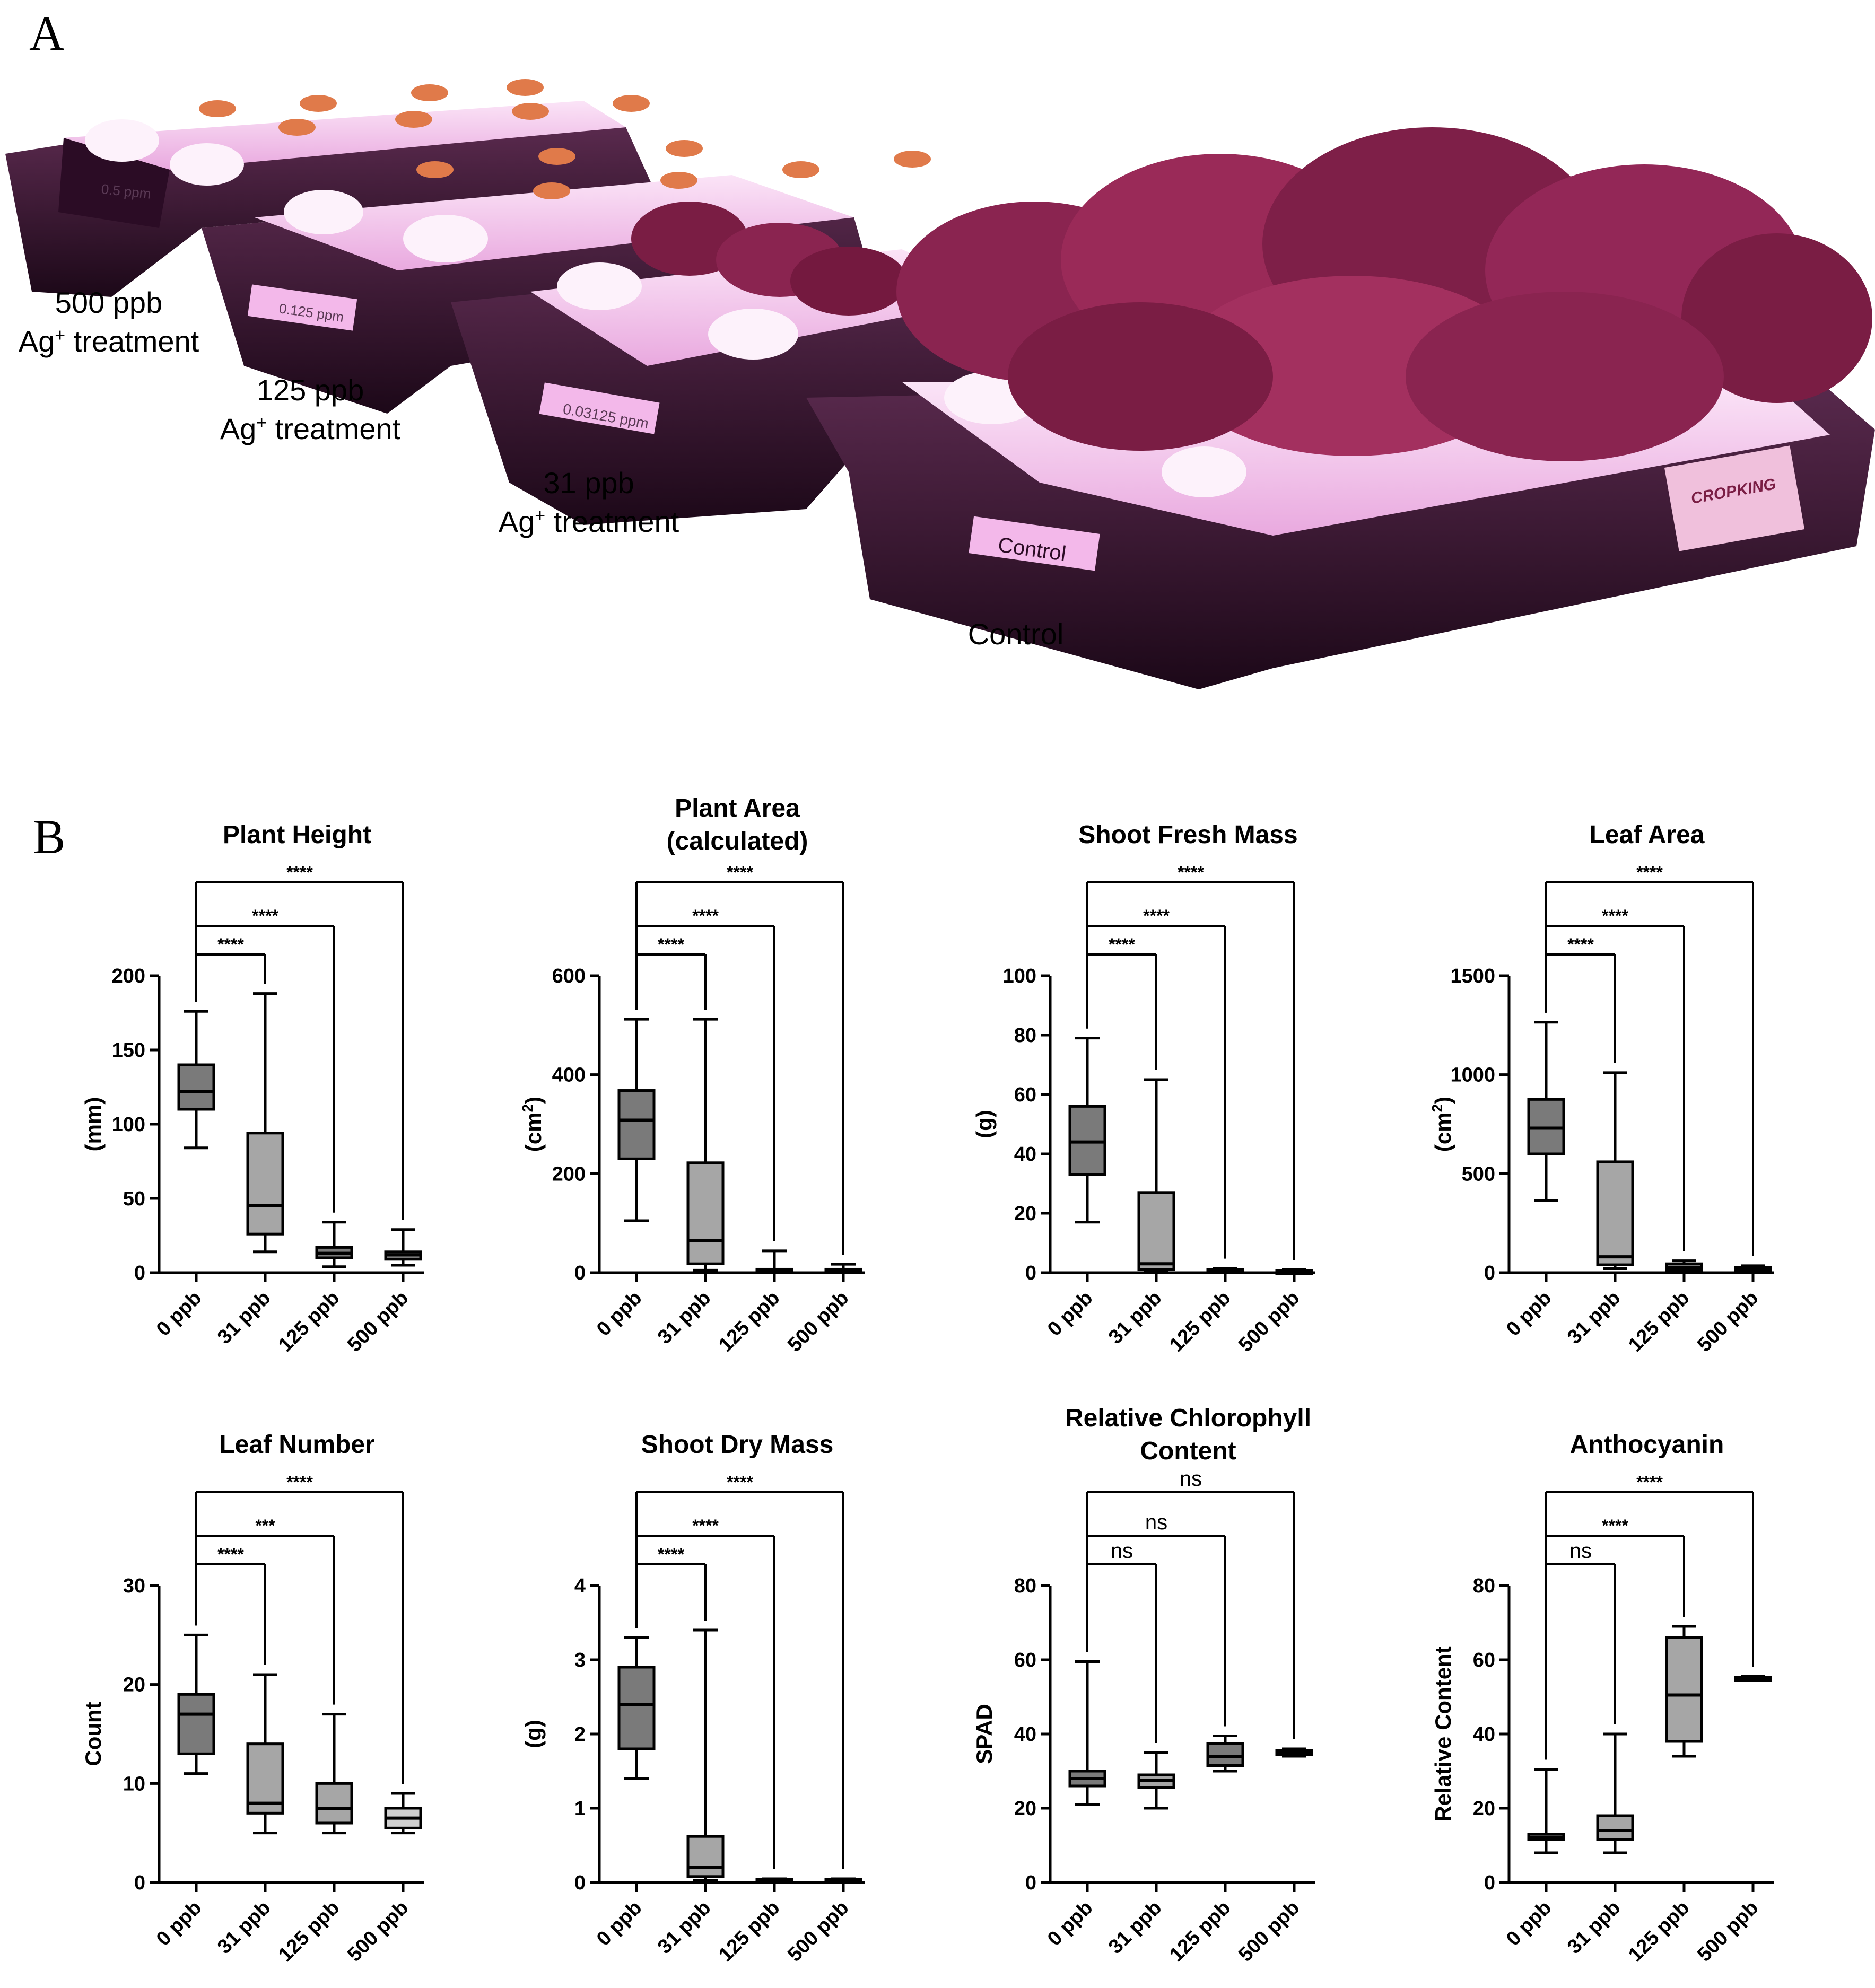 This screenshot has width=1875, height=1988. I want to click on label-31-value: 31 ppb, so click(588, 483).